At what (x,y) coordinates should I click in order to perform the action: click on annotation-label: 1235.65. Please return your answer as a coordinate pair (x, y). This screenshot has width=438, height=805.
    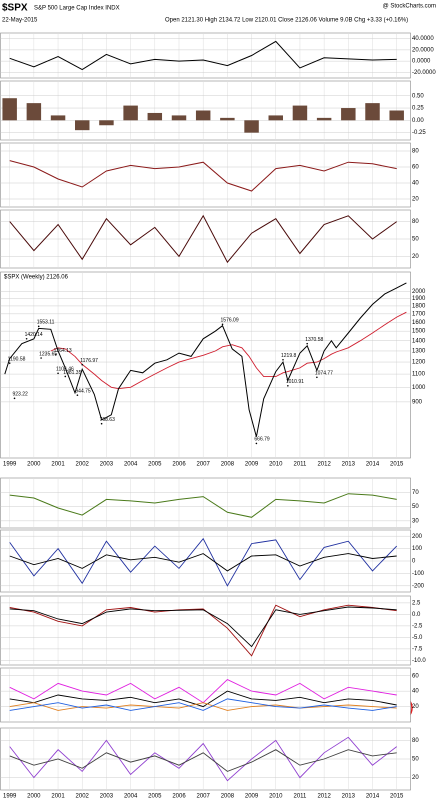
    Looking at the image, I should click on (48, 354).